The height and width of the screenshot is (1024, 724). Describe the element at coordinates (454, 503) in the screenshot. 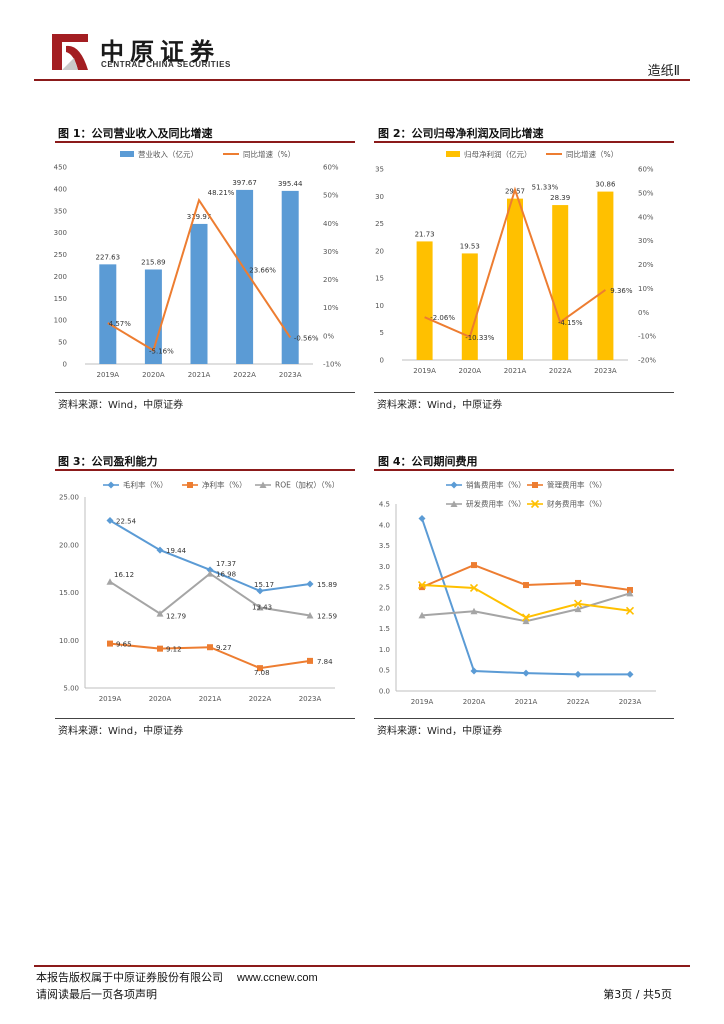

I see `legend-marker` at that location.